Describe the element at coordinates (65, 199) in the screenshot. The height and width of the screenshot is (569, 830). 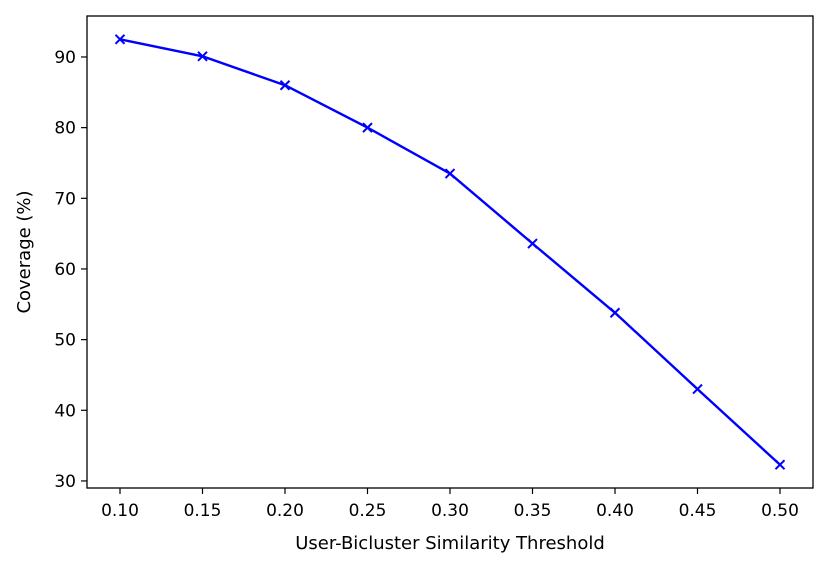
I see `y-tick-label: 70` at that location.